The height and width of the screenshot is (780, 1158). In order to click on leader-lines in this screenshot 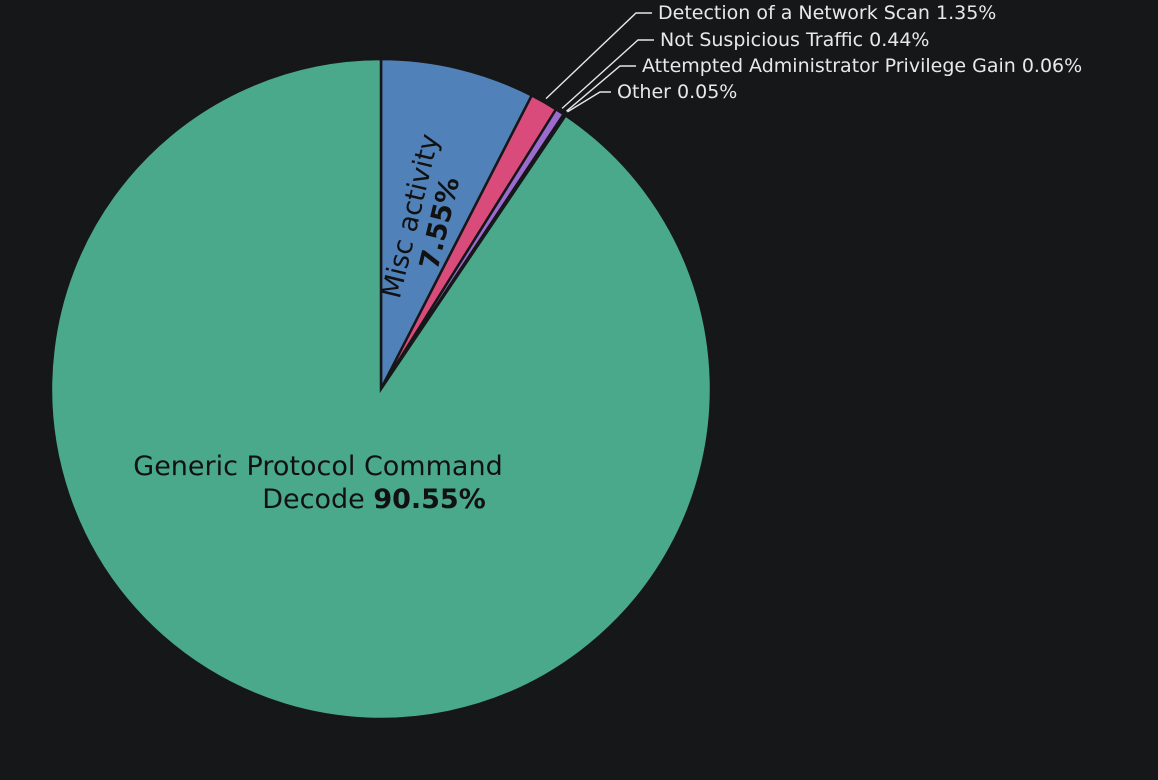, I will do `click(599, 62)`.